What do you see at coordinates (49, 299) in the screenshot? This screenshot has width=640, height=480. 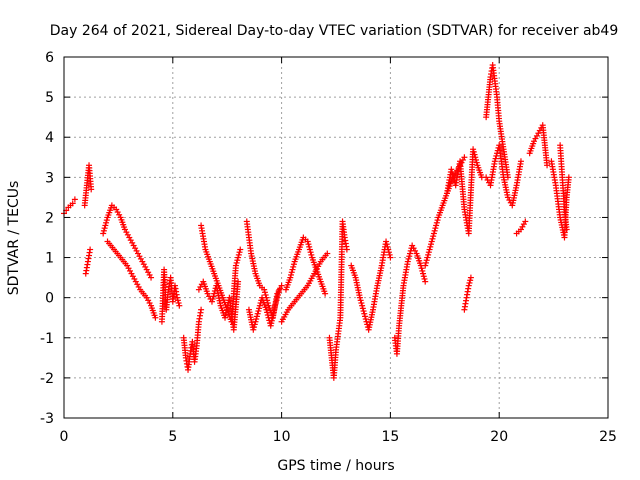 I see `y-tick-label: 0` at bounding box center [49, 299].